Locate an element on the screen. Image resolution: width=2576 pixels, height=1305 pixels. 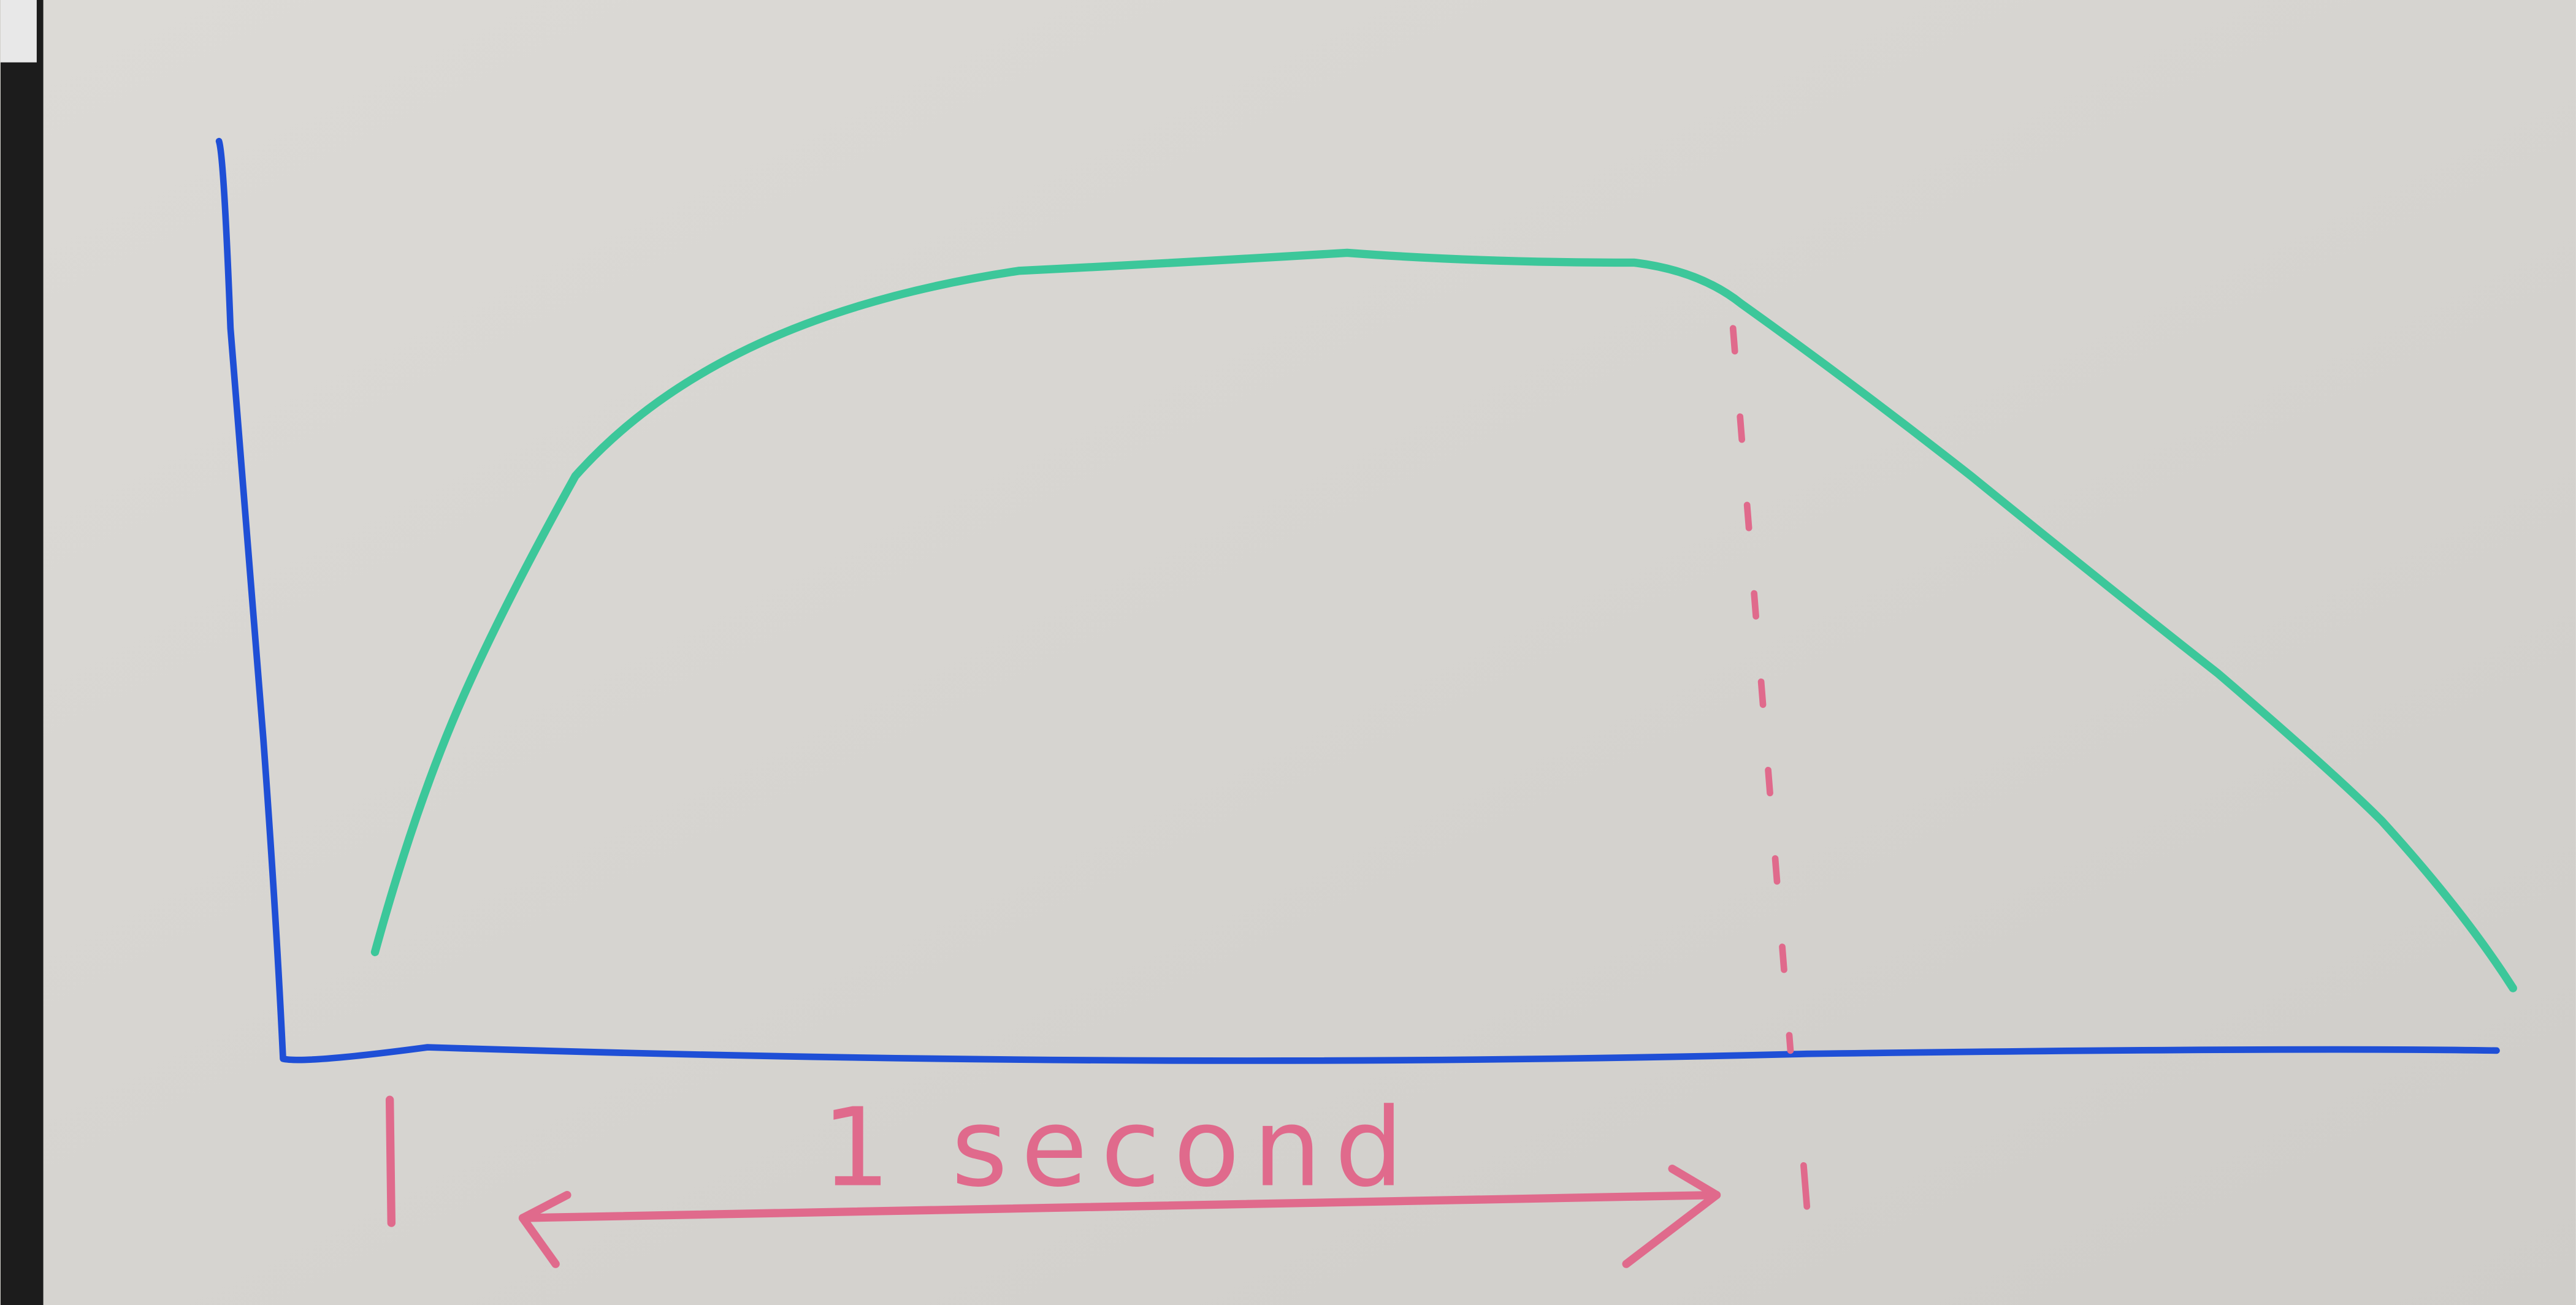
arrow-shaft is located at coordinates (1119, 1206).